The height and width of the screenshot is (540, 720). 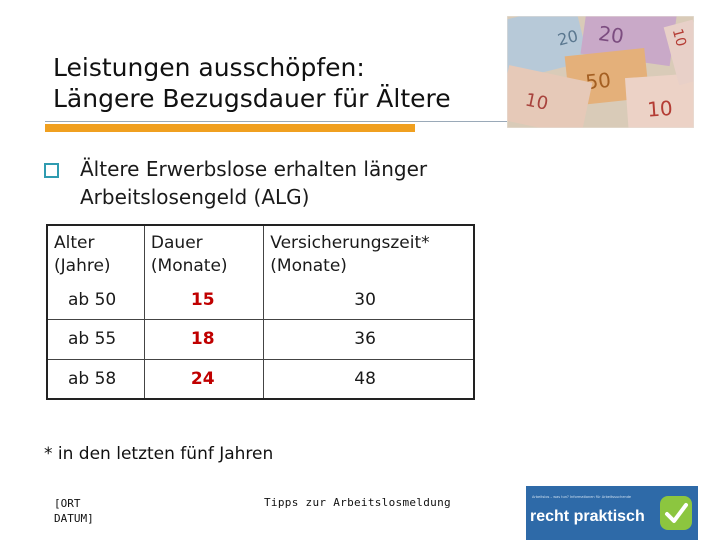 I want to click on euro-banknotes-photo: 20 20 50 10 10 10, so click(x=600, y=72).